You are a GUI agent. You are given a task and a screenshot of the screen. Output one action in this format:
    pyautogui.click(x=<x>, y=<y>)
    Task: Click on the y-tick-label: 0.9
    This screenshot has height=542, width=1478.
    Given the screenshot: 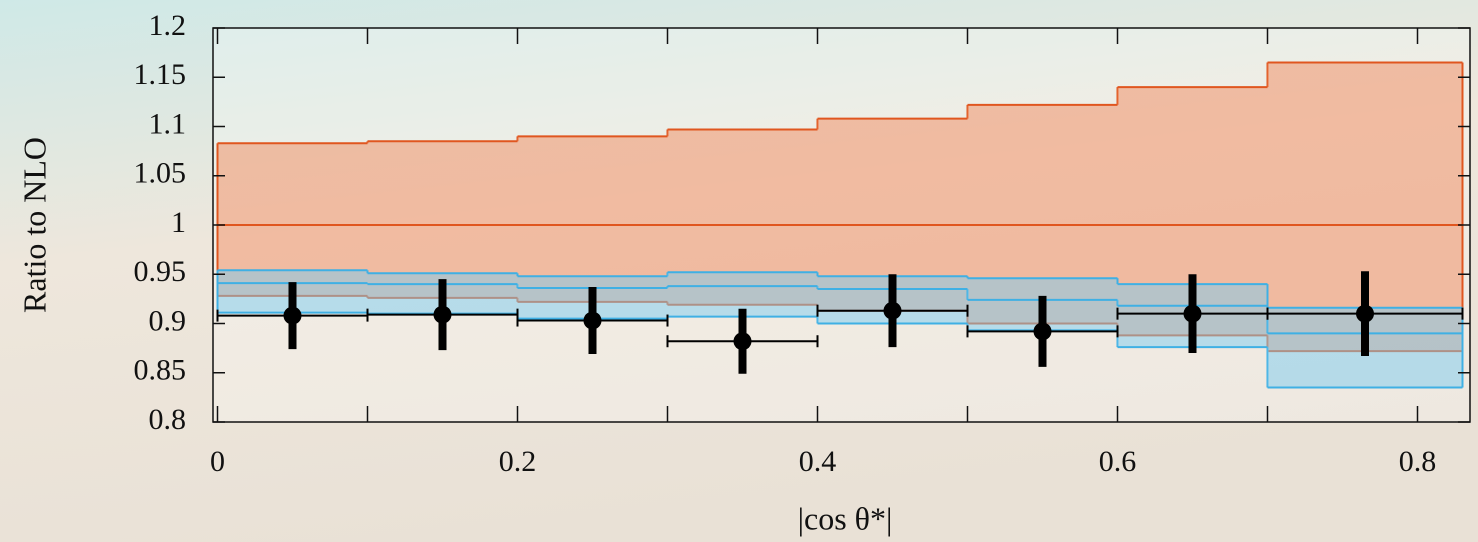 What is the action you would take?
    pyautogui.click(x=168, y=320)
    